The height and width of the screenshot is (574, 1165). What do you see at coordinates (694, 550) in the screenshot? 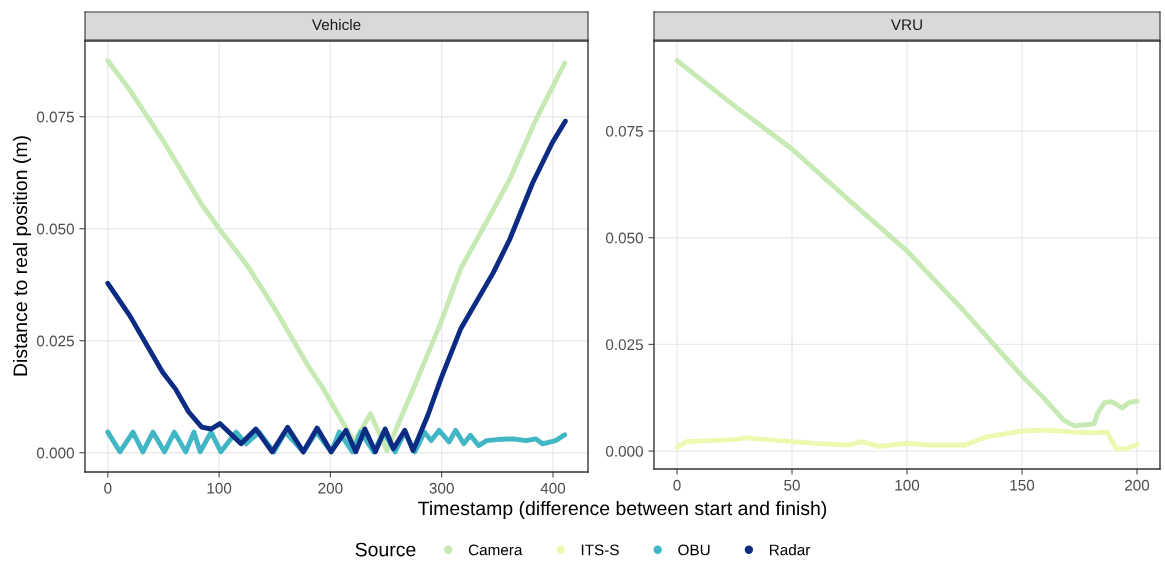
I see `legend-label: OBU` at bounding box center [694, 550].